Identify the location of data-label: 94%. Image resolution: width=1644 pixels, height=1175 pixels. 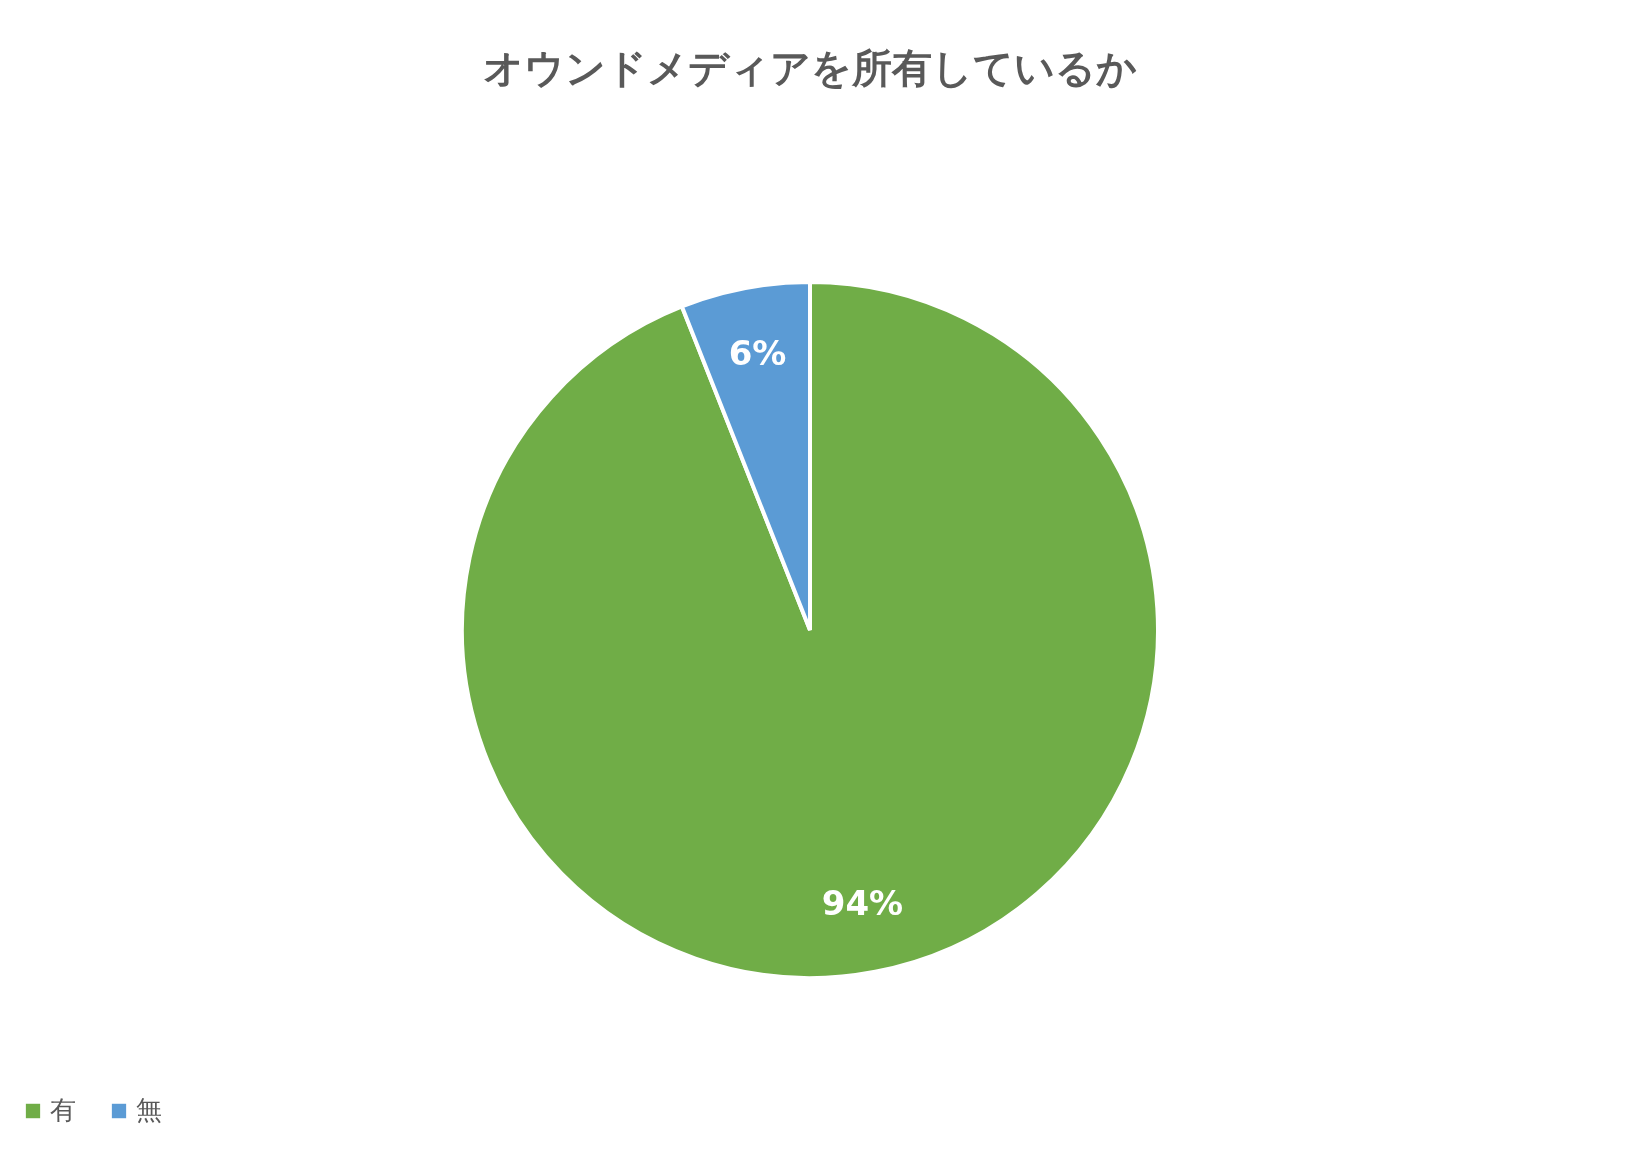
(862, 903).